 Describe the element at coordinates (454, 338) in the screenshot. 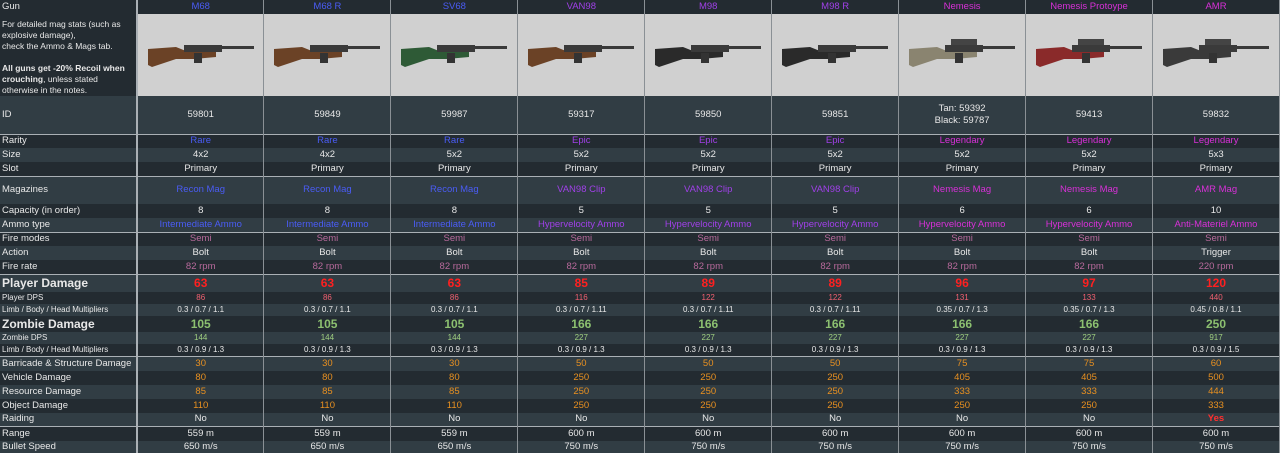

I see `cell-zdps: 144` at that location.